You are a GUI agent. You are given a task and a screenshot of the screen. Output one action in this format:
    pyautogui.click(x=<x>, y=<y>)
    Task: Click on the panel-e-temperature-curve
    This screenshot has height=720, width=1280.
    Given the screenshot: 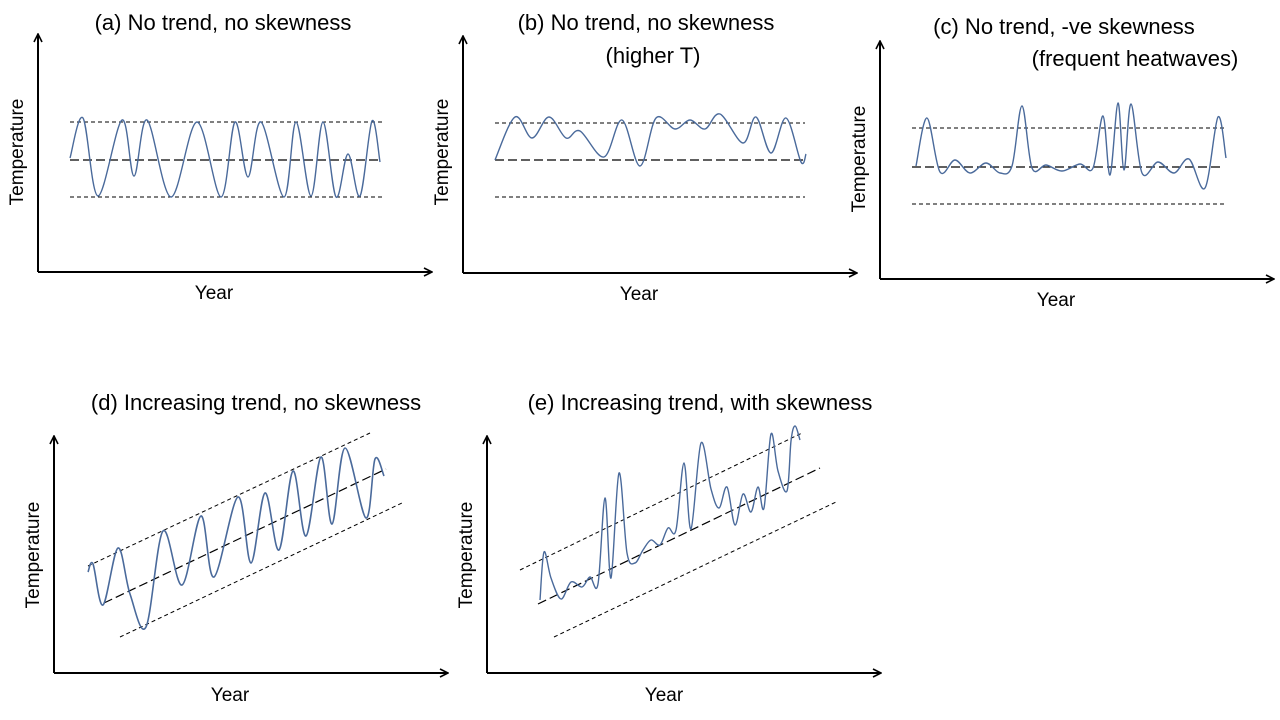 What is the action you would take?
    pyautogui.click(x=670, y=513)
    